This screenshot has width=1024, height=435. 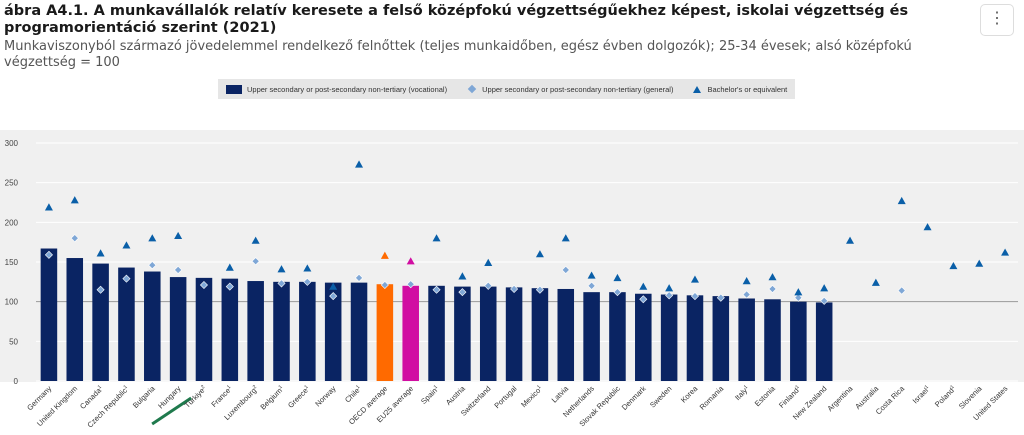 What do you see at coordinates (689, 393) in the screenshot?
I see `x-tick-label: Korea` at bounding box center [689, 393].